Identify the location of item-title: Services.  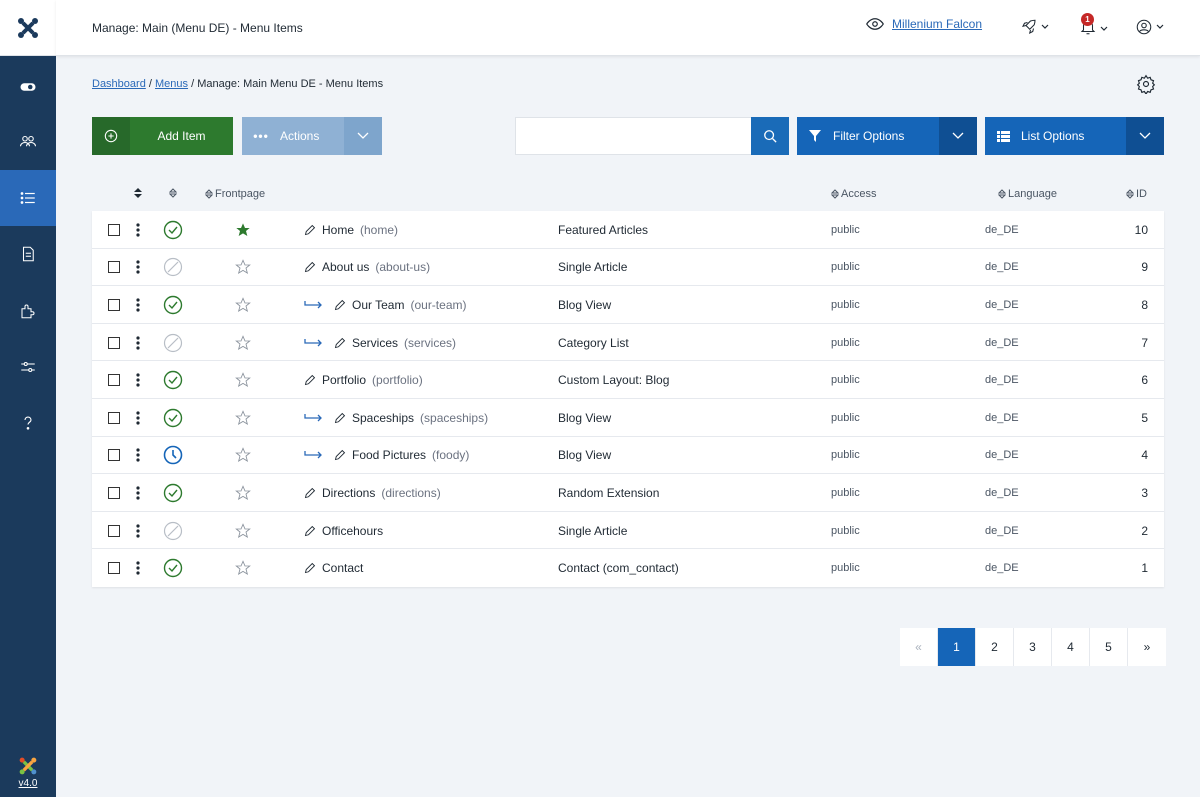
(375, 342).